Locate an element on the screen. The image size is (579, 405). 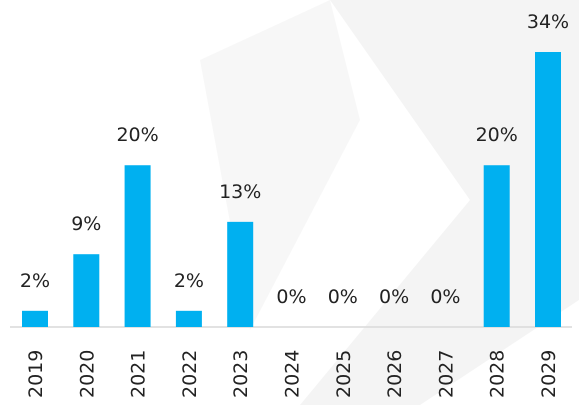
data-label: 34% is located at coordinates (548, 22).